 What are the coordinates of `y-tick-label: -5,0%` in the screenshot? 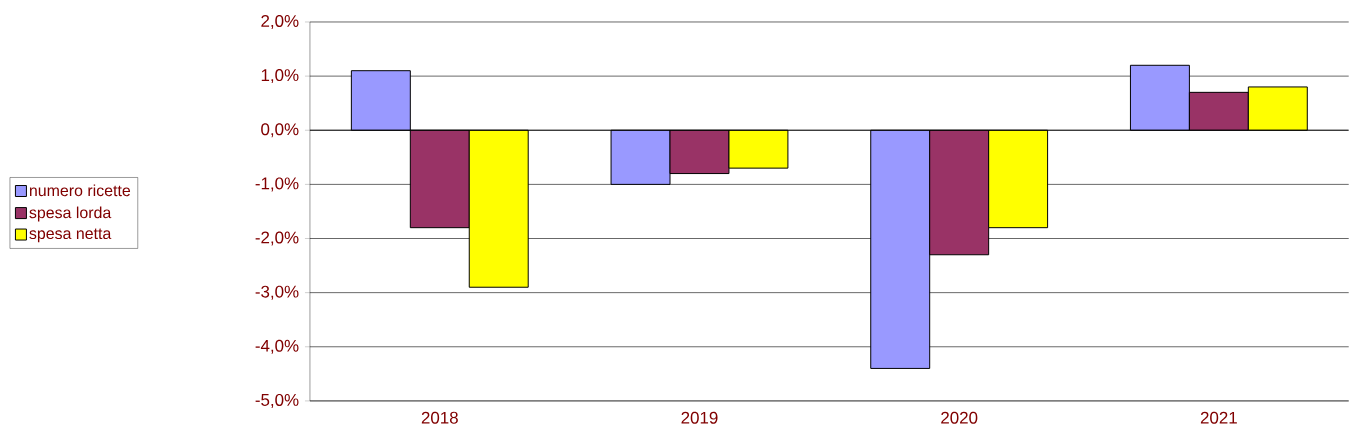 It's located at (277, 400).